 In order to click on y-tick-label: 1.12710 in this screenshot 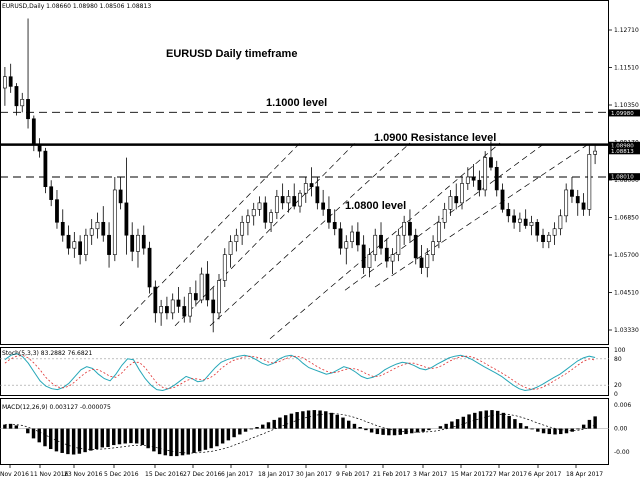, I will do `click(626, 30)`.